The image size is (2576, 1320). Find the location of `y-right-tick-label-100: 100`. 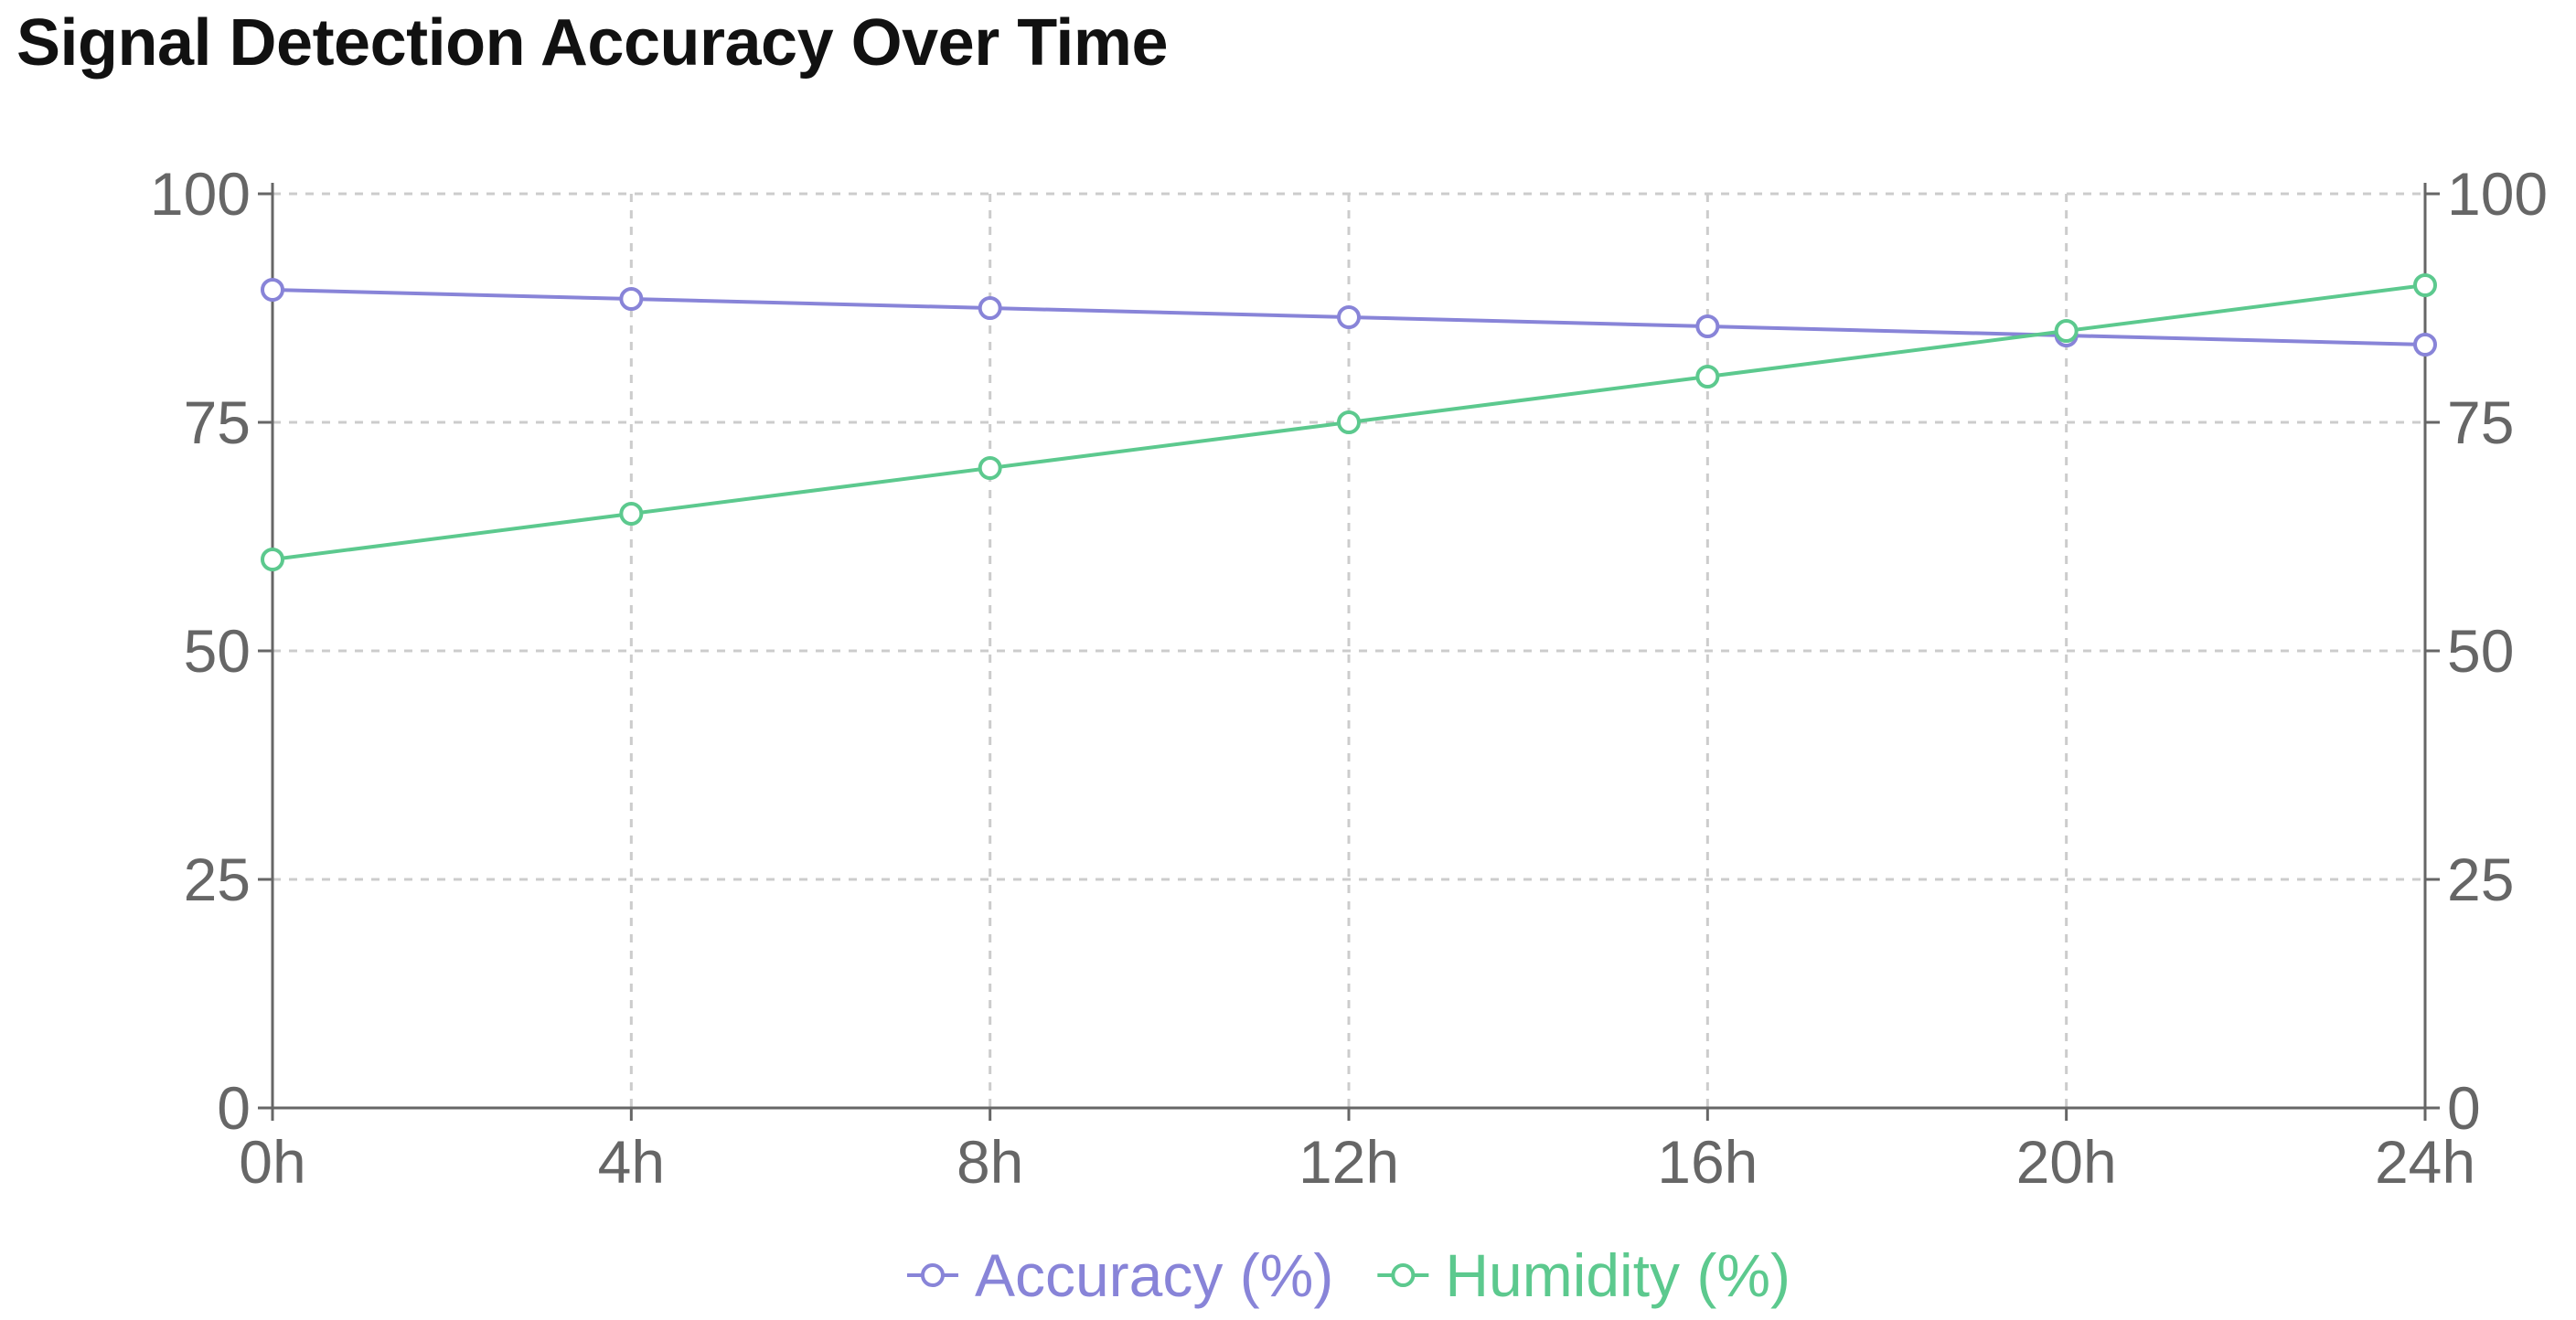

y-right-tick-label-100: 100 is located at coordinates (2497, 194).